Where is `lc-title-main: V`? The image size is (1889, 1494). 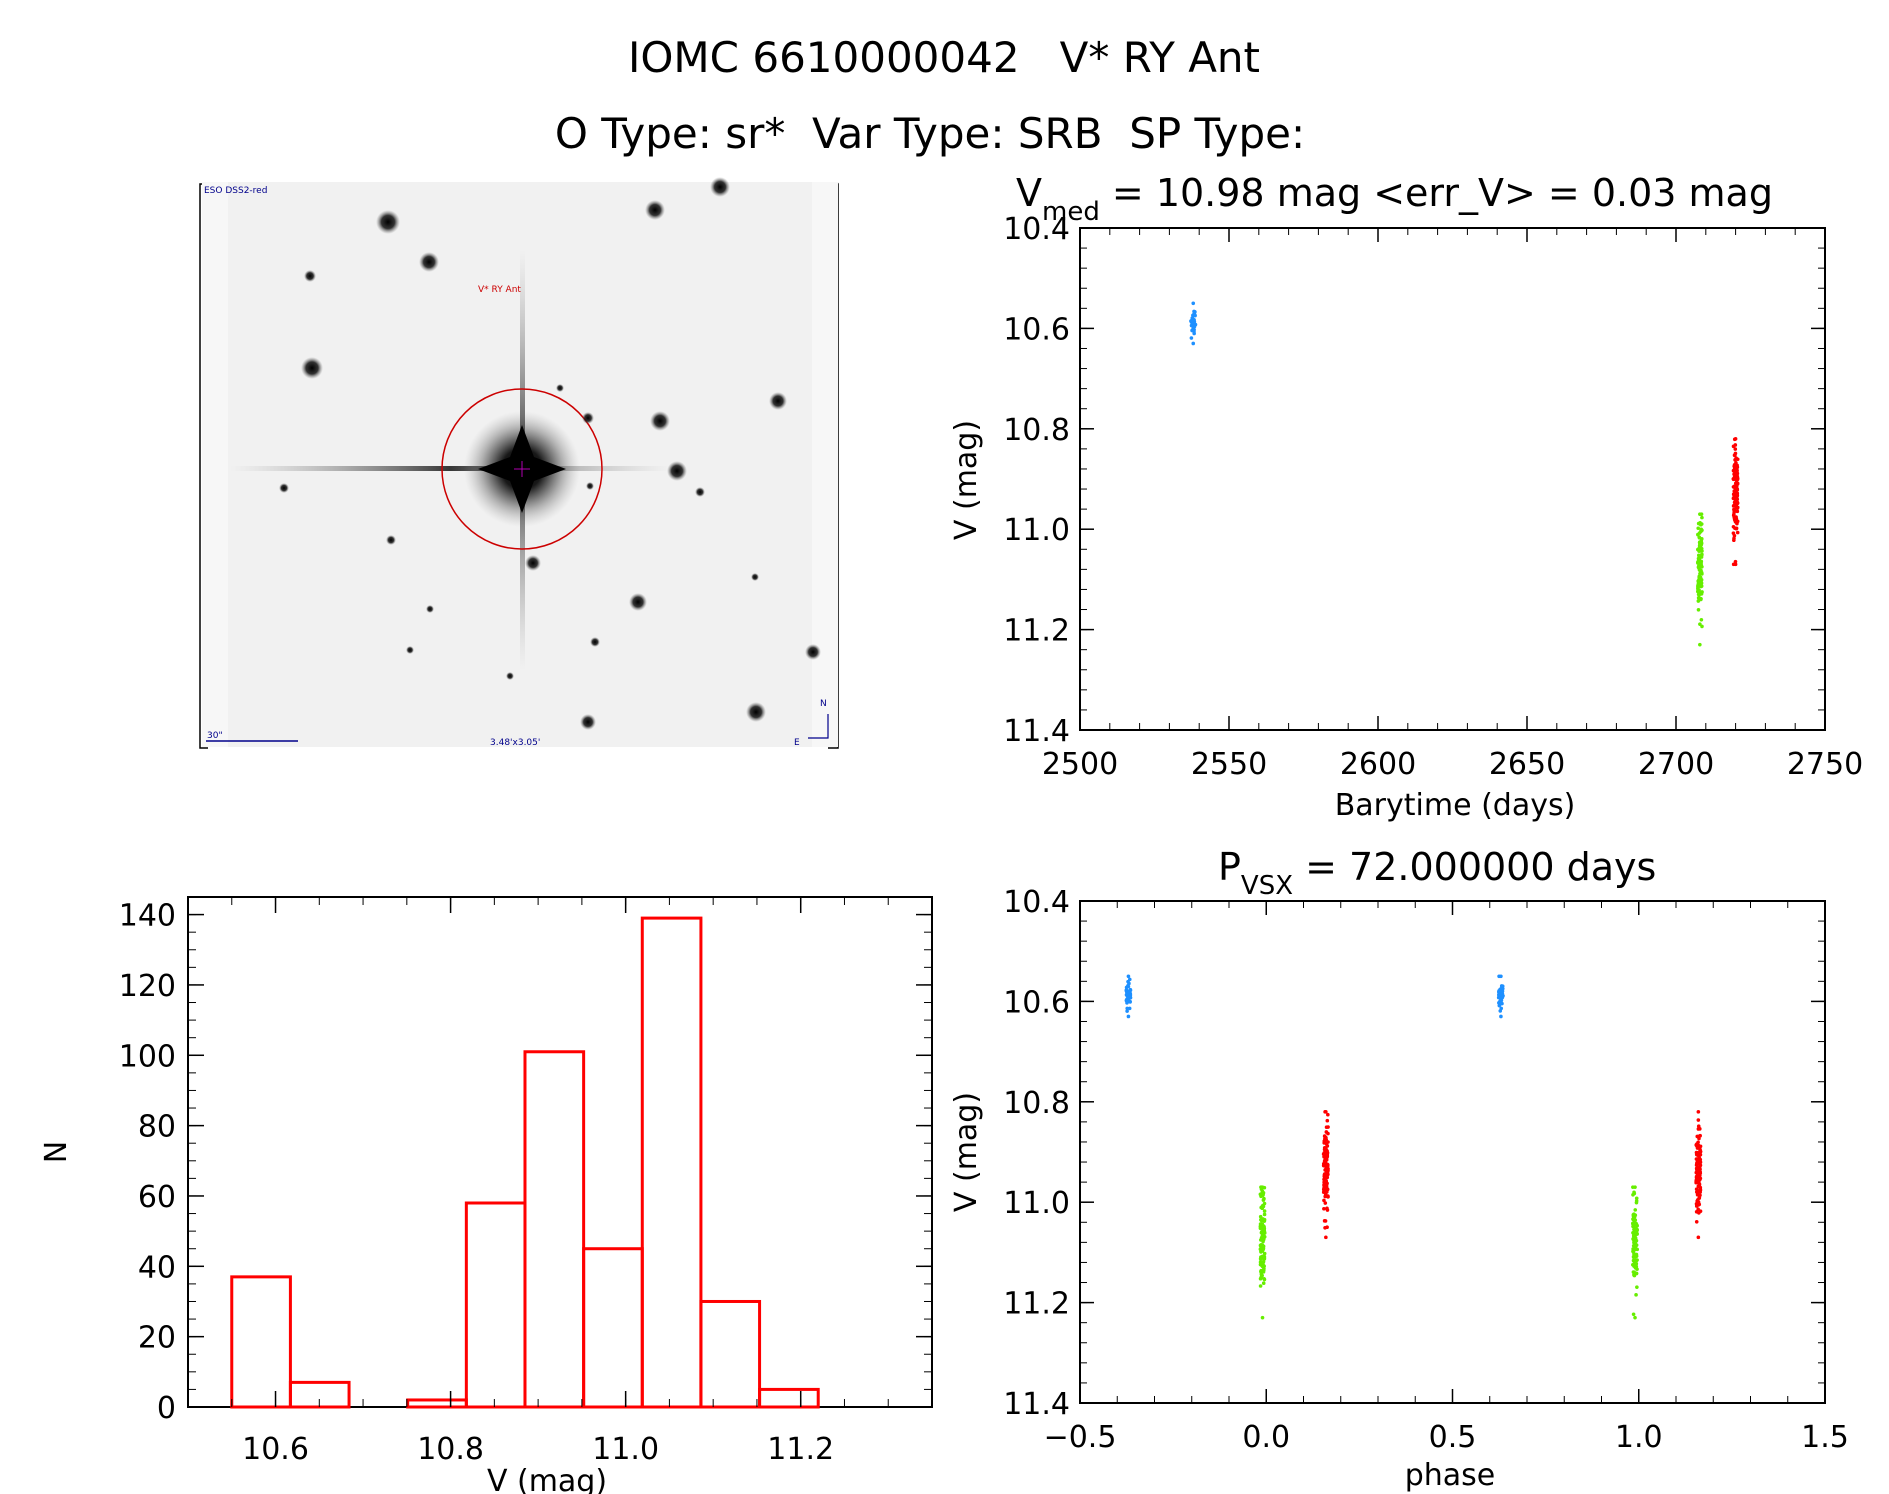
lc-title-main: V is located at coordinates (1029, 193).